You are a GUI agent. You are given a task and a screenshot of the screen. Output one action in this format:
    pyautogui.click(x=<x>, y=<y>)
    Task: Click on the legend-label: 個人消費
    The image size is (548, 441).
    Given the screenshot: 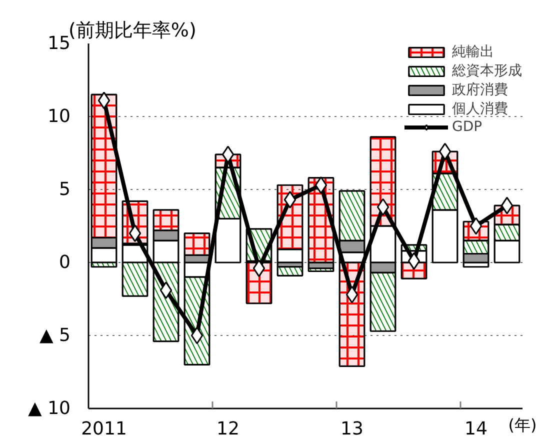 What is the action you would take?
    pyautogui.click(x=480, y=109)
    